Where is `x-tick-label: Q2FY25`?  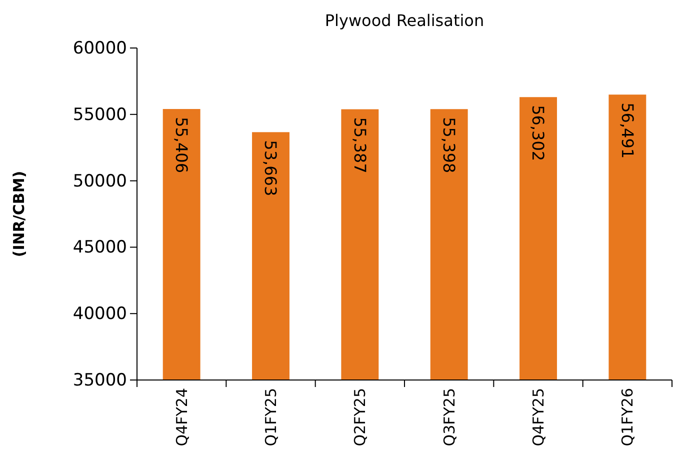
x-tick-label: Q2FY25 is located at coordinates (360, 417).